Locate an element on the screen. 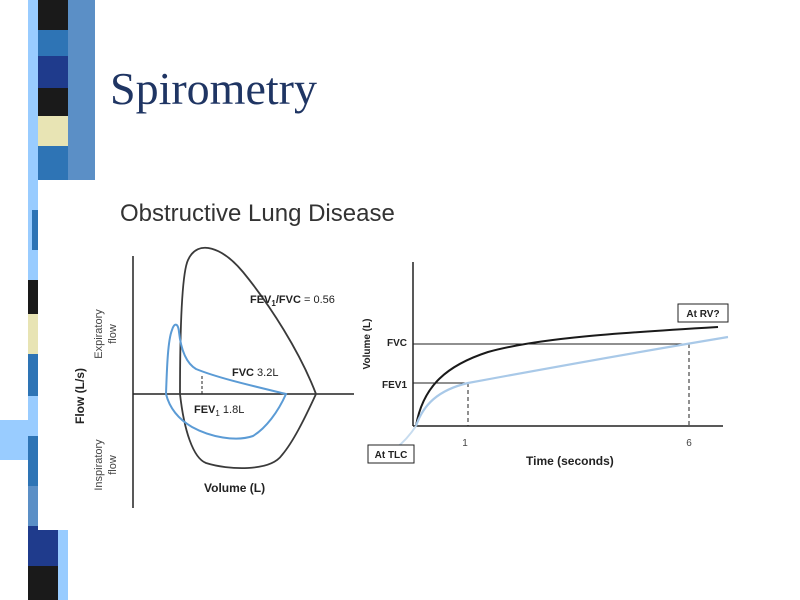 This screenshot has height=600, width=800. expiratory-label-2: flow is located at coordinates (113, 334).